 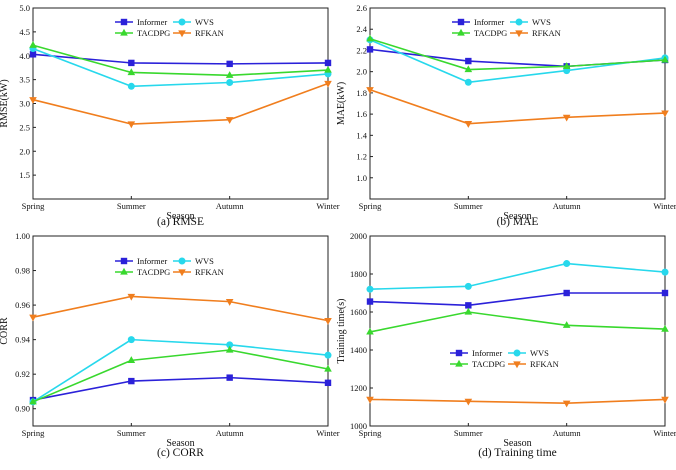 I want to click on series-line-rfkan, so click(x=180, y=103).